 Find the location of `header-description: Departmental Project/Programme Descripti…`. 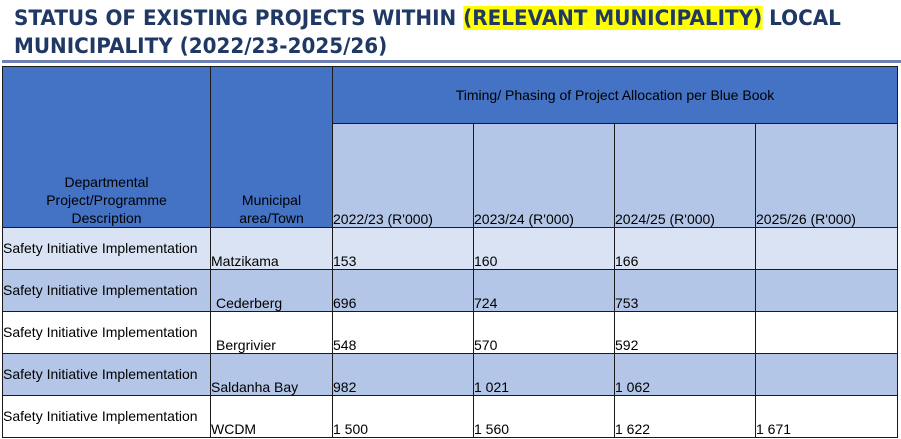

header-description: Departmental Project/Programme Descripti… is located at coordinates (106, 147).